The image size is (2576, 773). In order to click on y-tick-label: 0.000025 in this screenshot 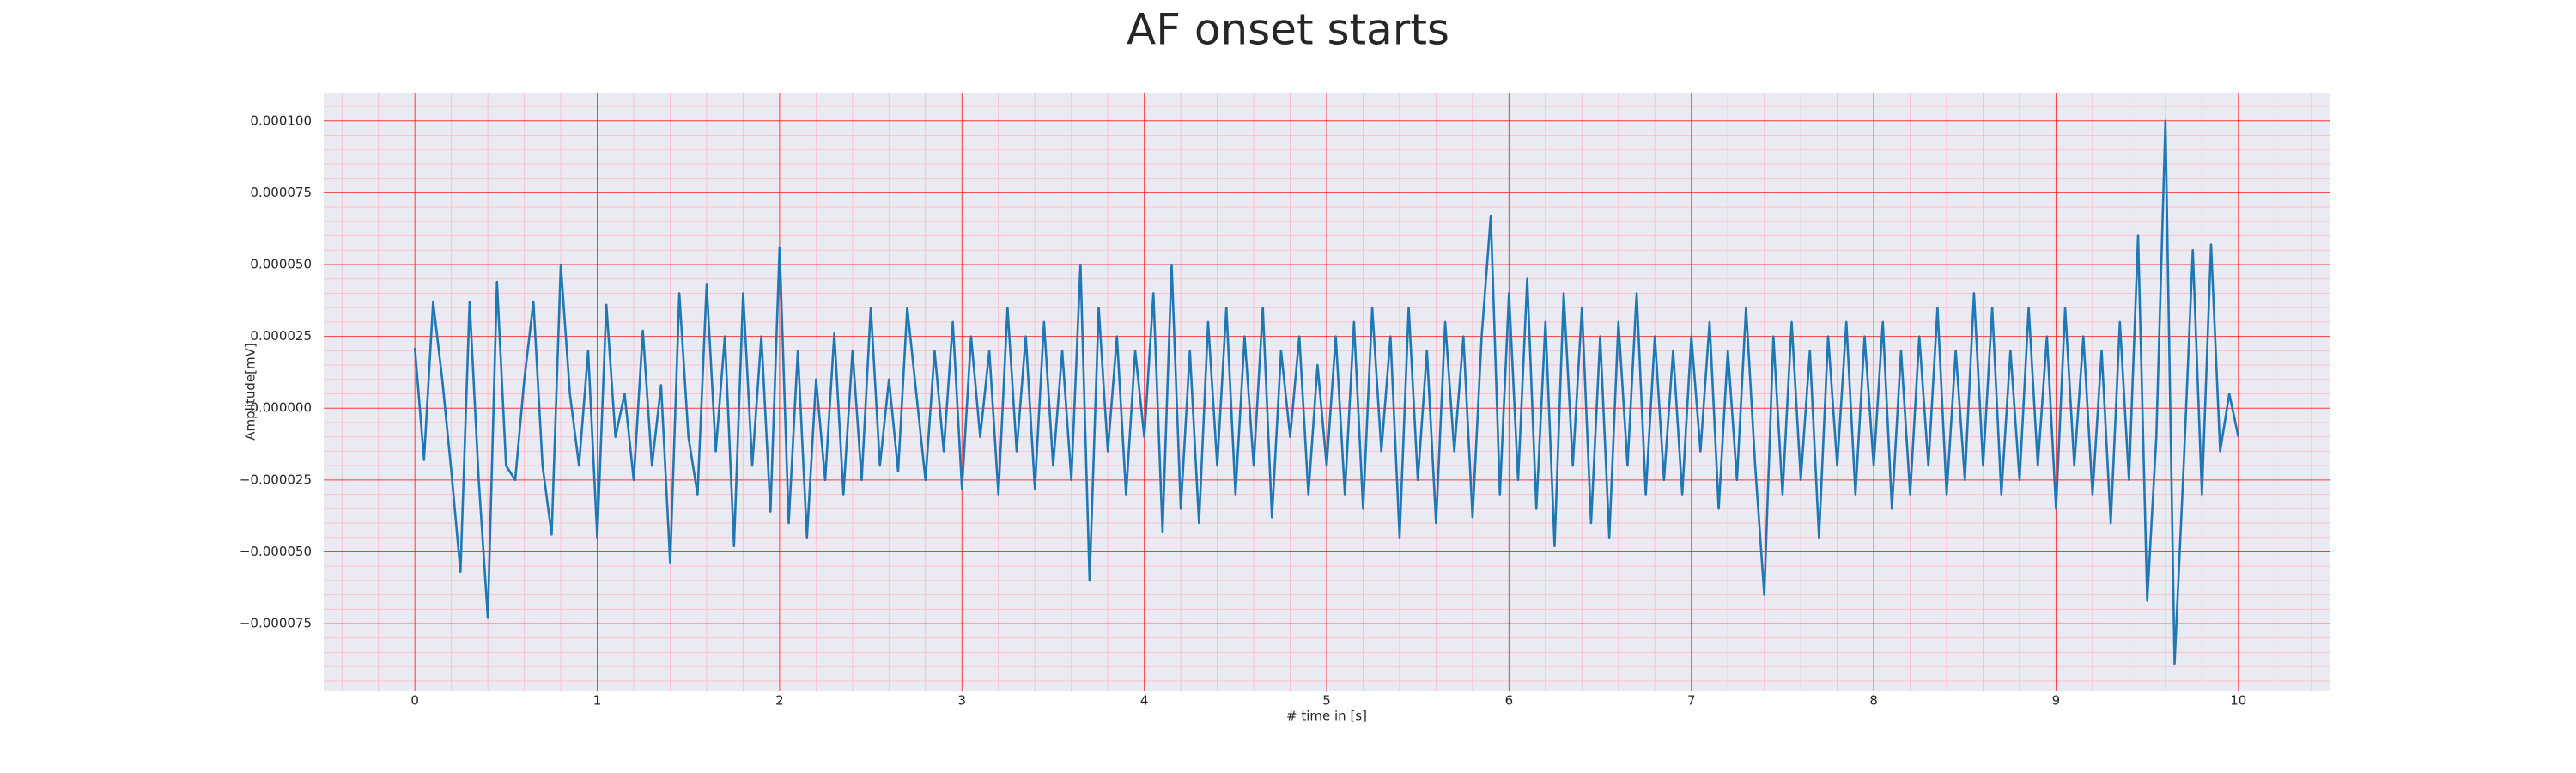, I will do `click(281, 336)`.